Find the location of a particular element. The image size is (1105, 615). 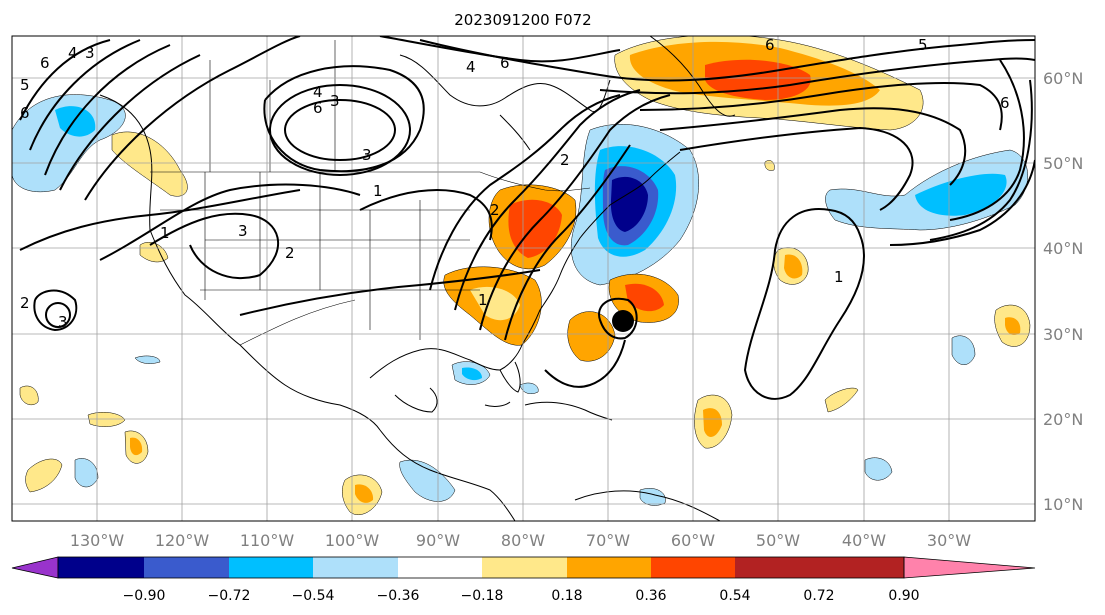

lon-tick-label: 60°W is located at coordinates (693, 540).